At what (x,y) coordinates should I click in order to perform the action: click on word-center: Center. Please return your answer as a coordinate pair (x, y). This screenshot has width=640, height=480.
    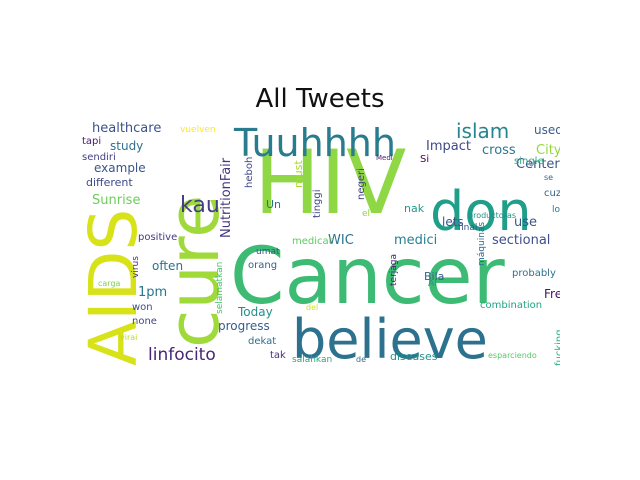
    Looking at the image, I should click on (538, 164).